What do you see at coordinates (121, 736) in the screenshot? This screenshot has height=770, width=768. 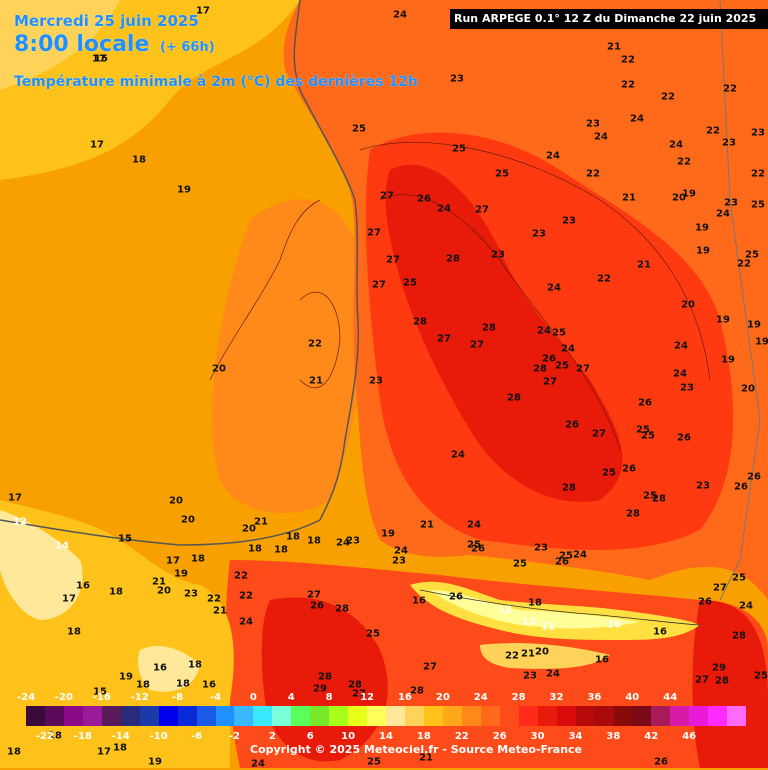 I see `legend-tick-bottom: -14` at bounding box center [121, 736].